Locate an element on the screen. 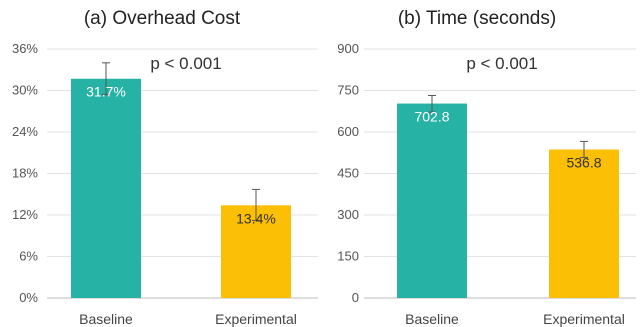  y-tick-label: 12% is located at coordinates (25, 214).